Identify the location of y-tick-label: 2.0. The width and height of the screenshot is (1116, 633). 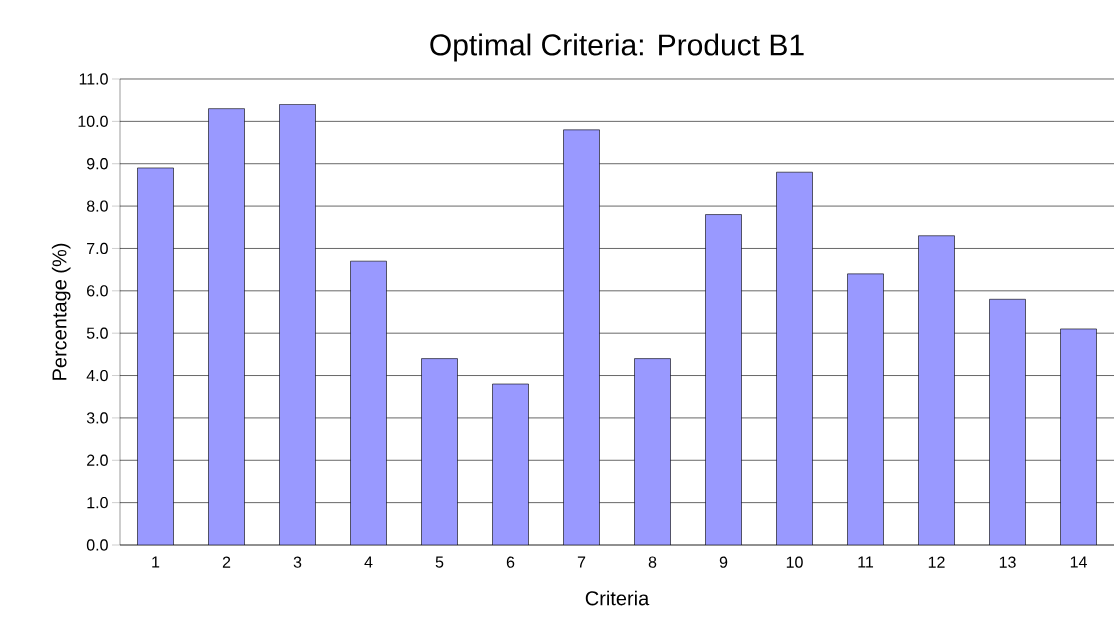
(97, 460).